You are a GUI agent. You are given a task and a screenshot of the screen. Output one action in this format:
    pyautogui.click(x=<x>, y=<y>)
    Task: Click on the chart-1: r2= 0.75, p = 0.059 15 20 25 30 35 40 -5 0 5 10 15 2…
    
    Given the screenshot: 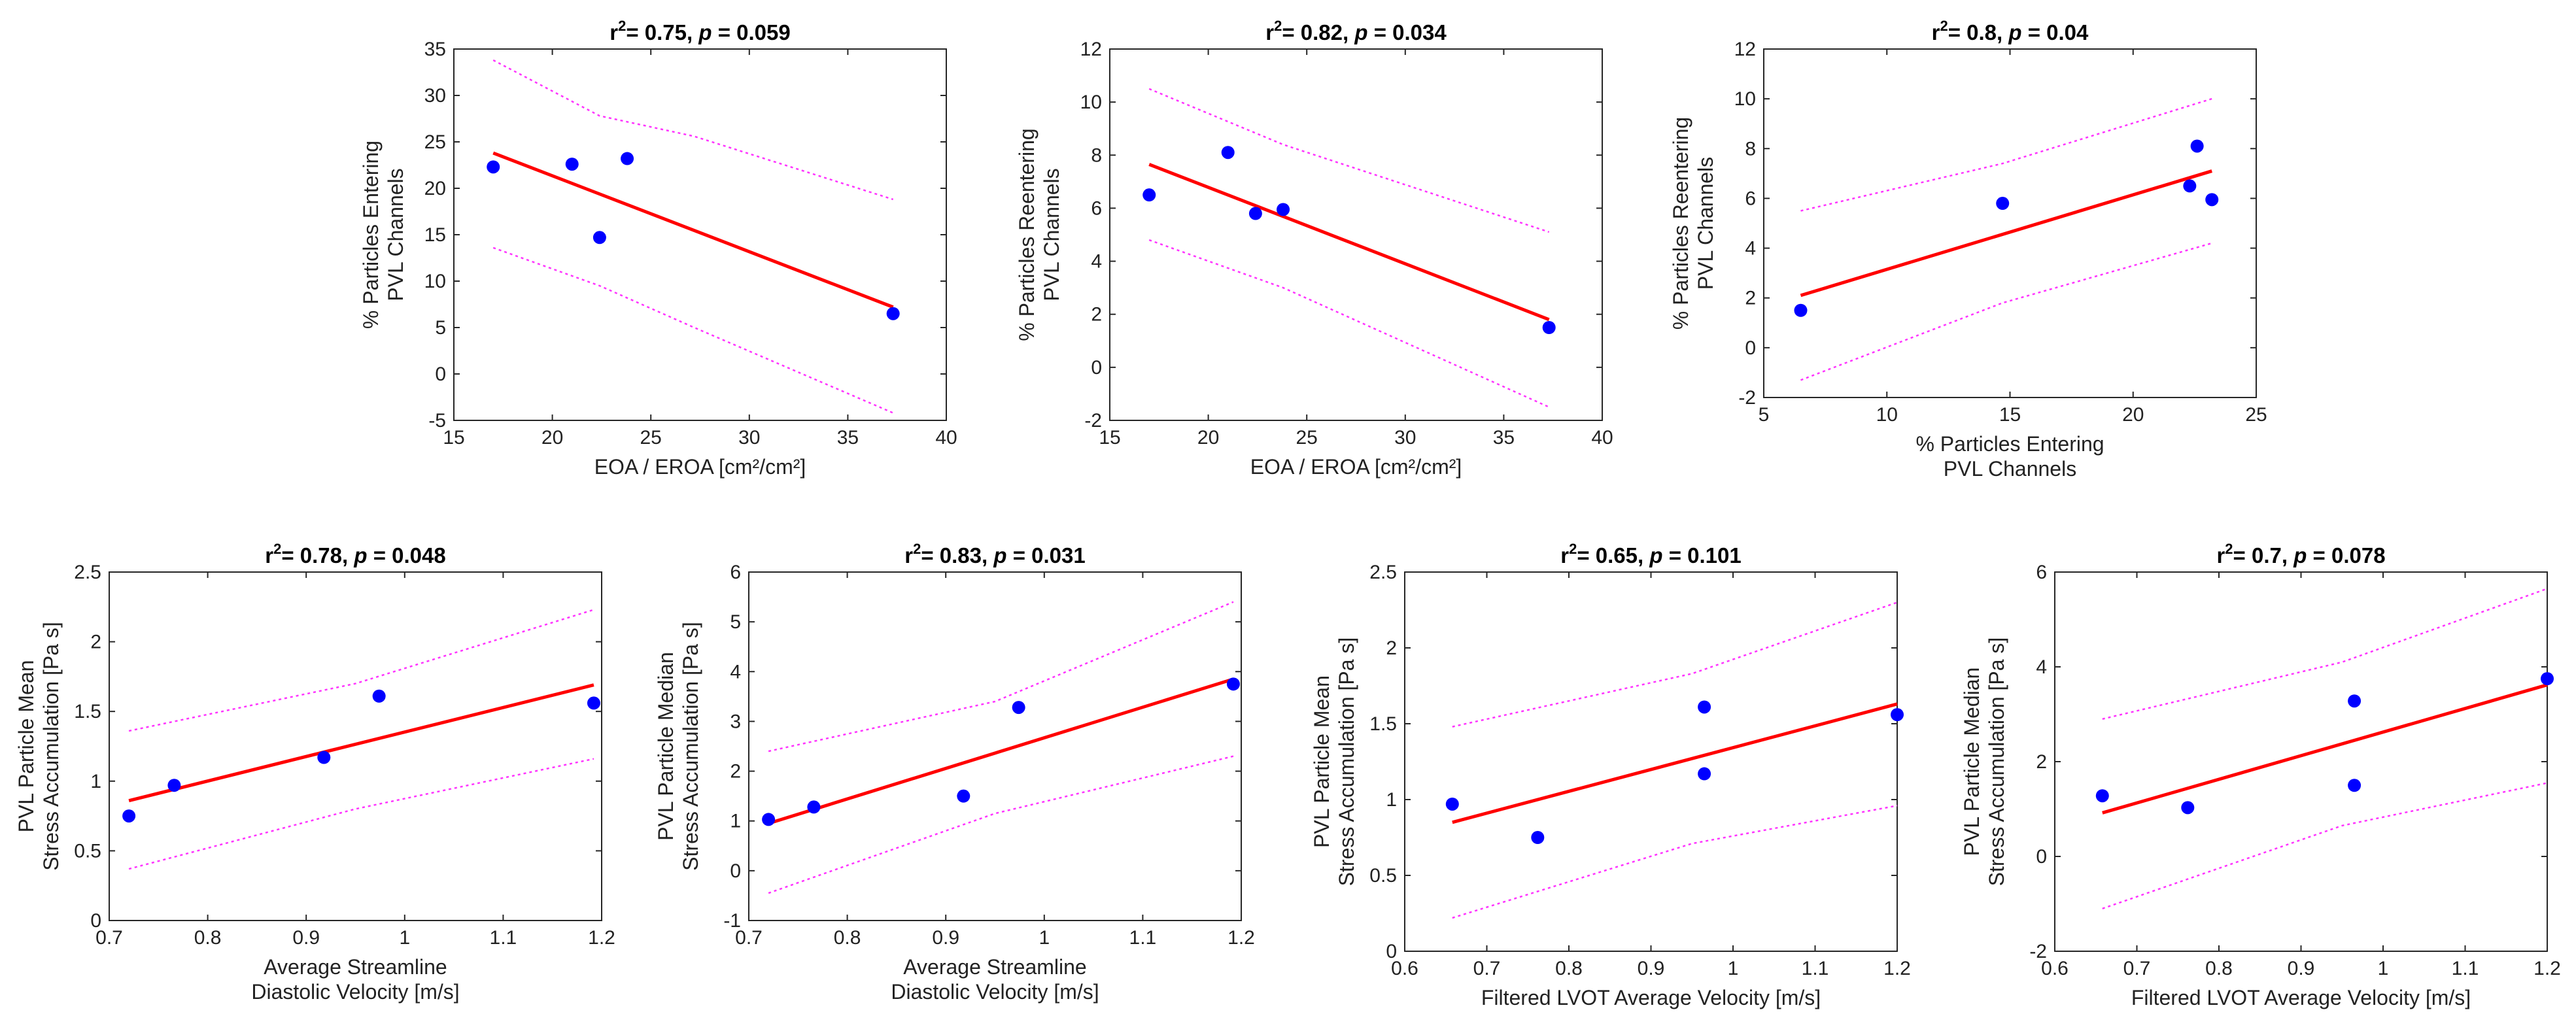 What is the action you would take?
    pyautogui.click(x=658, y=248)
    